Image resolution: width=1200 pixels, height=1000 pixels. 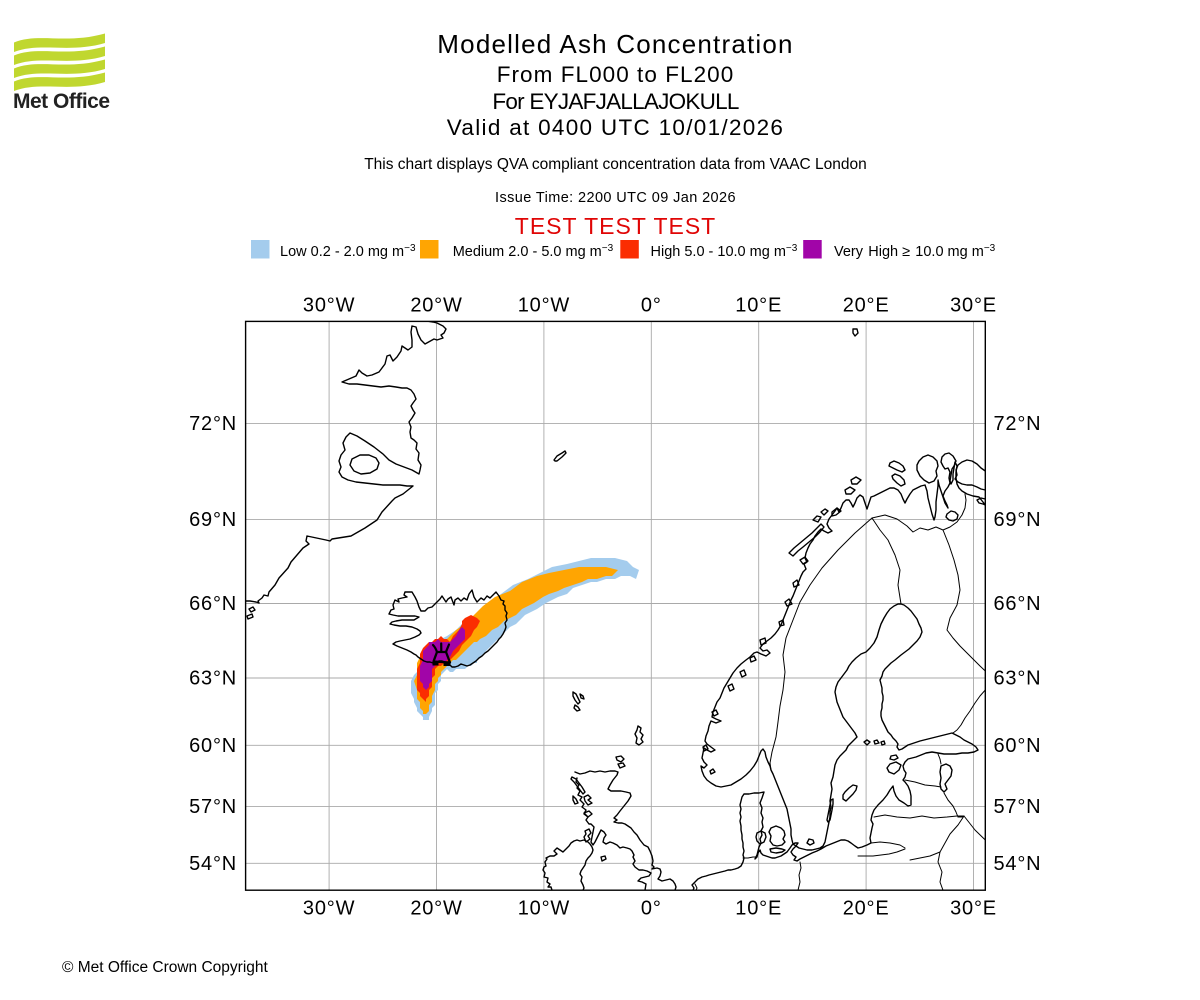 What do you see at coordinates (724, 251) in the screenshot?
I see `svg-text: High 5.0 - 10.0 mg m−3` at bounding box center [724, 251].